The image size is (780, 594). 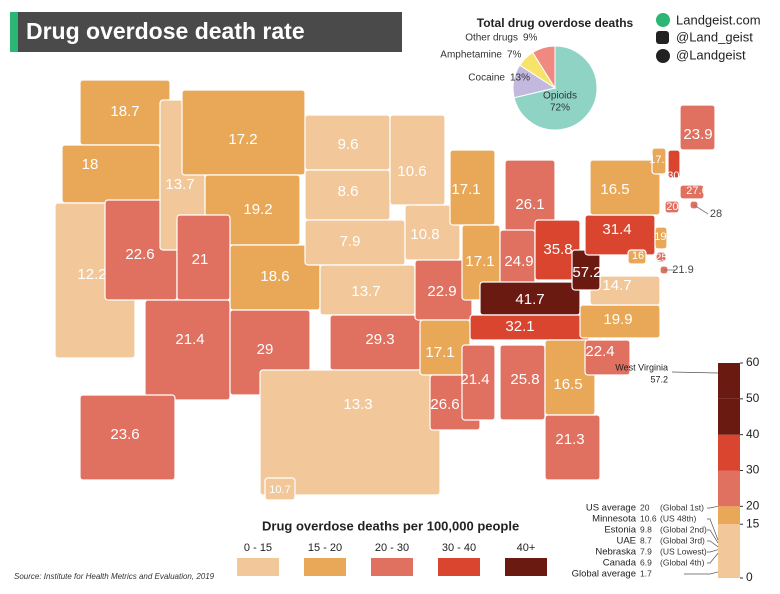 I want to click on annotation-note: (Global 2nd), so click(x=683, y=529).